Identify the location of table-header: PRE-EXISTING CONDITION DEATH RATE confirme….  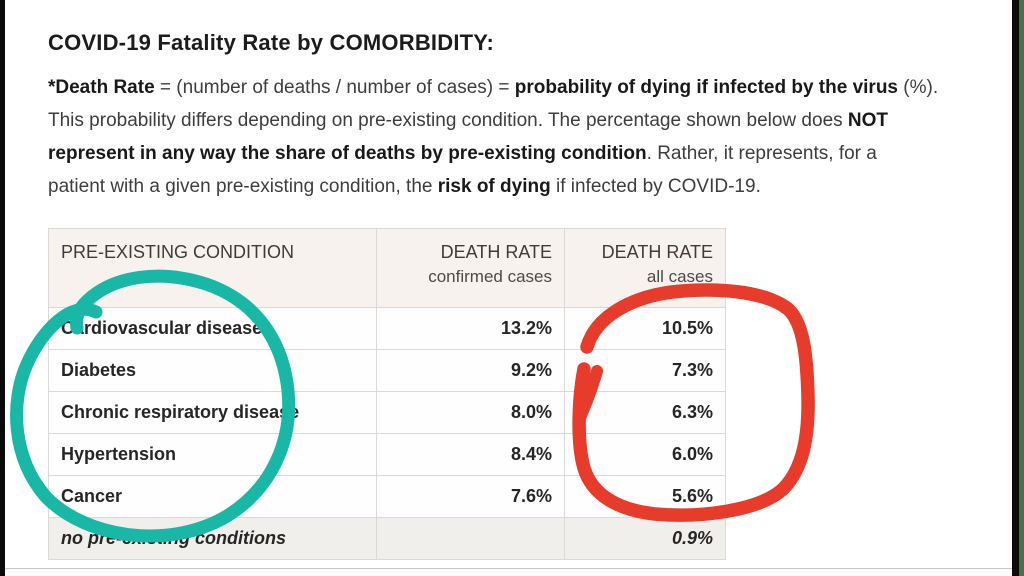
(387, 268).